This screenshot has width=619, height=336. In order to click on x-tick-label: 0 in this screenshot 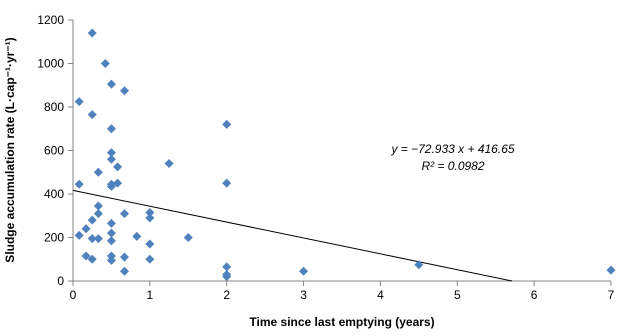, I will do `click(73, 295)`.